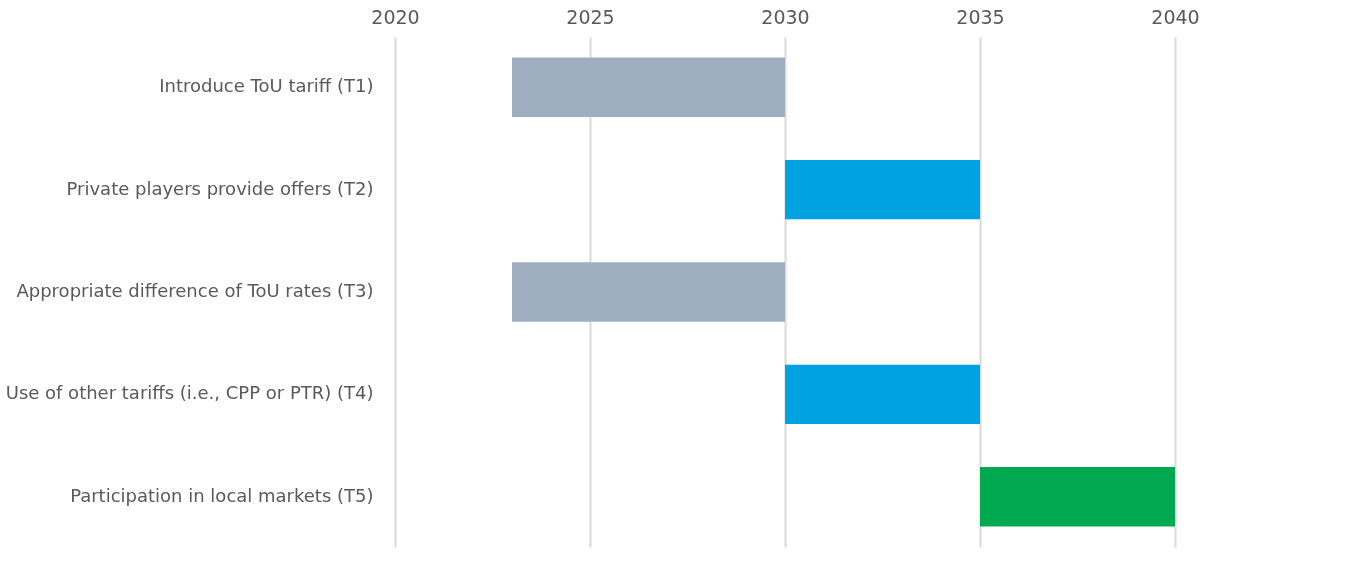  I want to click on y-tick-label: Participation in local markets (T5), so click(222, 495).